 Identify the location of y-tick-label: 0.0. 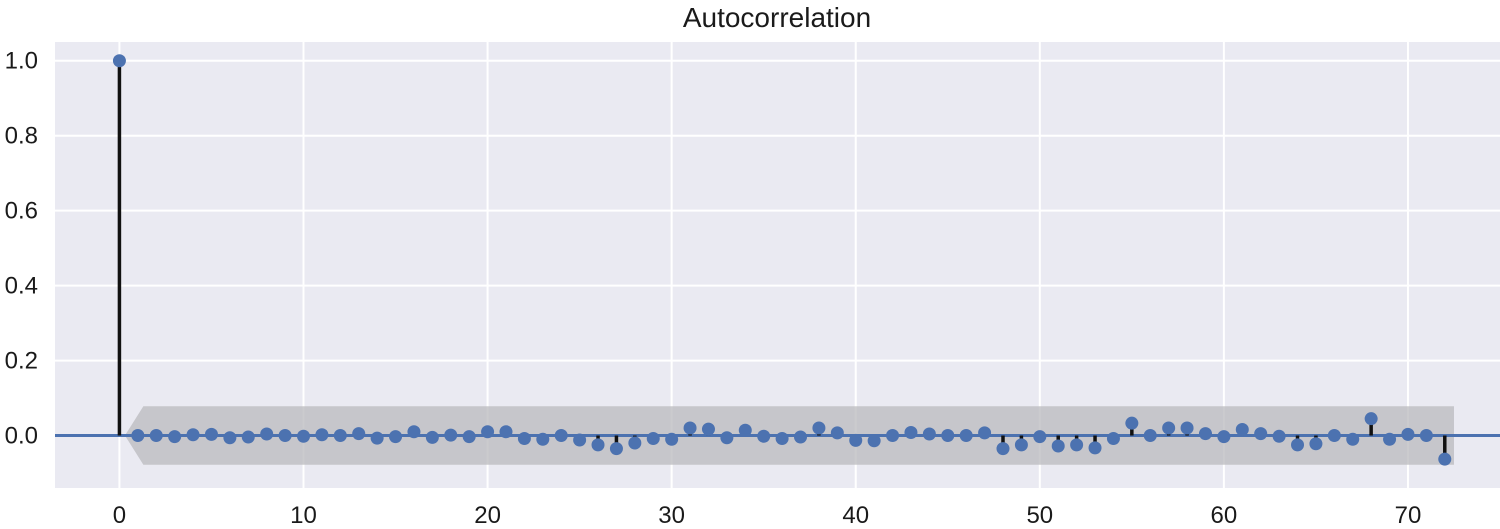
(21, 436).